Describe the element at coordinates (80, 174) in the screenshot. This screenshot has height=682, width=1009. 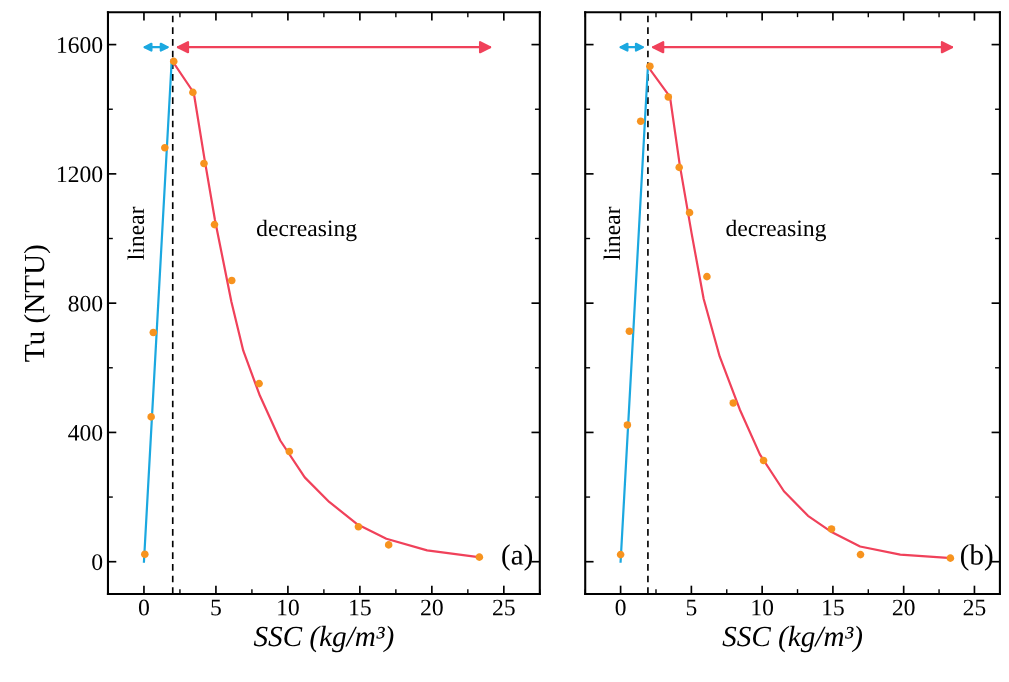
I see `y-tick-label: 1200` at that location.